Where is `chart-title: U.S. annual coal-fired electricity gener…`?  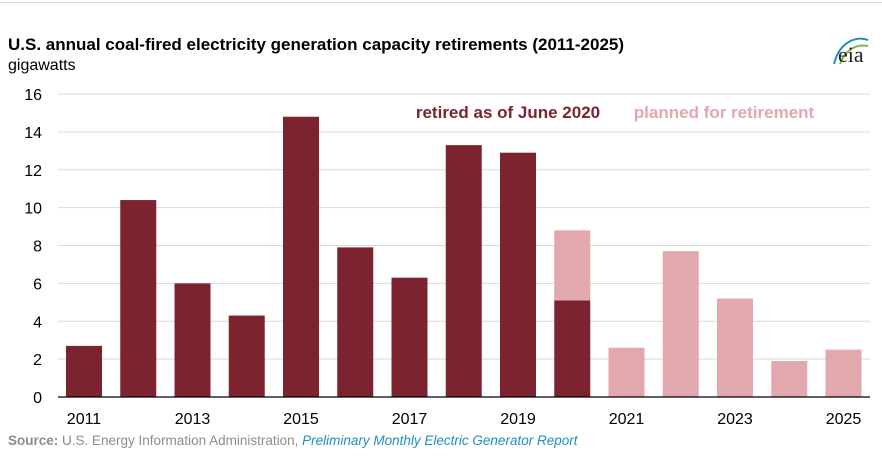 chart-title: U.S. annual coal-fired electricity gener… is located at coordinates (316, 44).